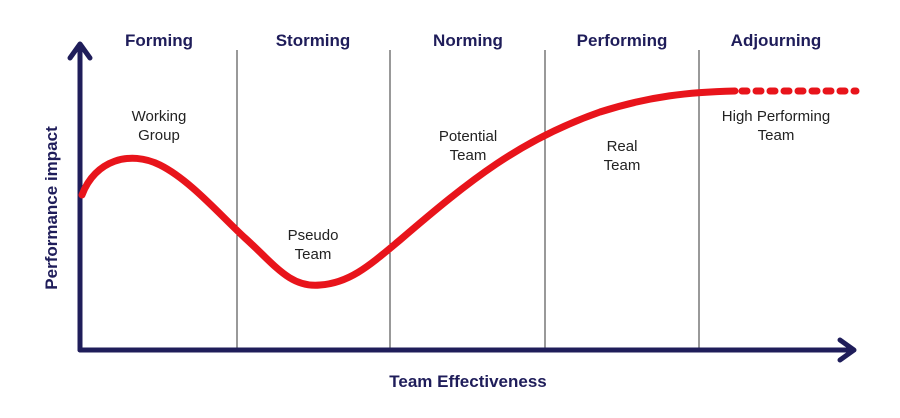  What do you see at coordinates (159, 40) in the screenshot?
I see `stage-heading: Forming` at bounding box center [159, 40].